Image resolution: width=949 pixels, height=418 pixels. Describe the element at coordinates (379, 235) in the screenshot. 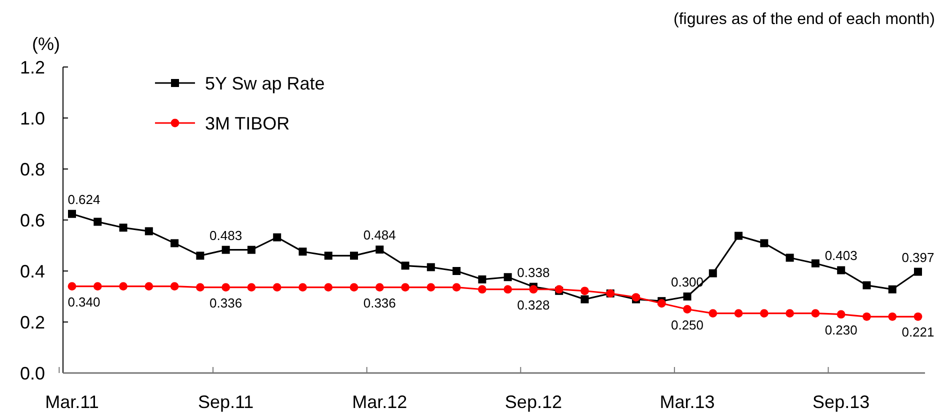

I see `data-label: 0.484` at that location.